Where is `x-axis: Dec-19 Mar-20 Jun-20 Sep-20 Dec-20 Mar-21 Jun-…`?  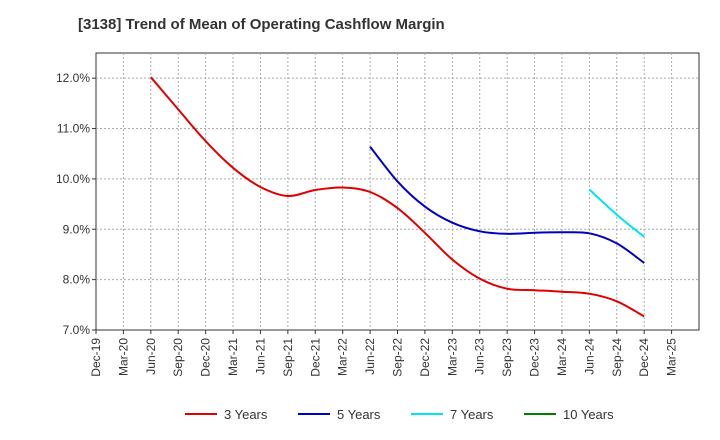 x-axis: Dec-19 Mar-20 Jun-20 Sep-20 Dec-20 Mar-21 Jun-… is located at coordinates (384, 353).